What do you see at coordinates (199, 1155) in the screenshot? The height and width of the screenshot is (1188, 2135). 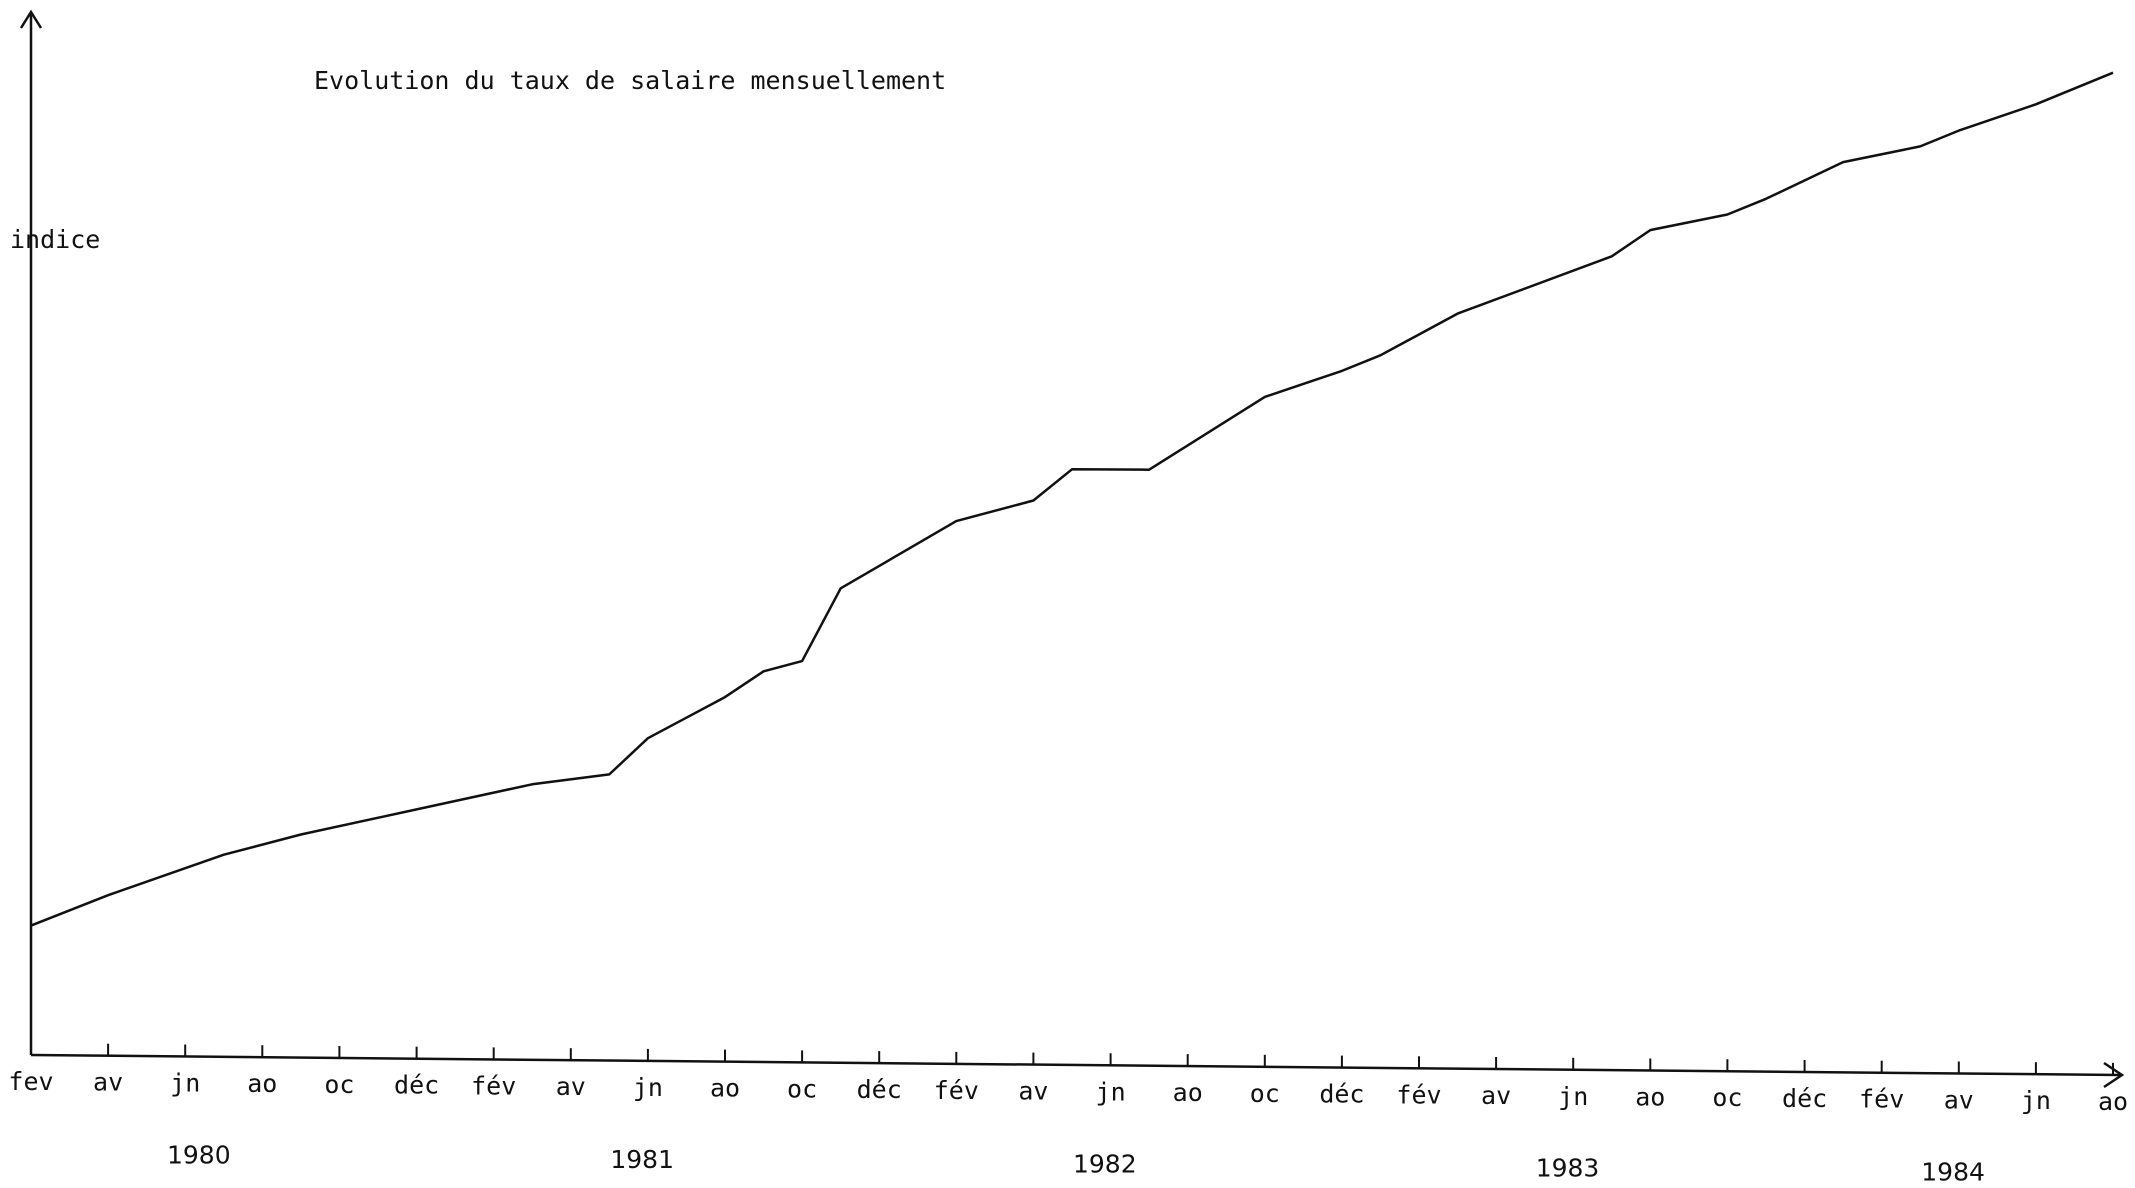 I see `year-label: 1980` at bounding box center [199, 1155].